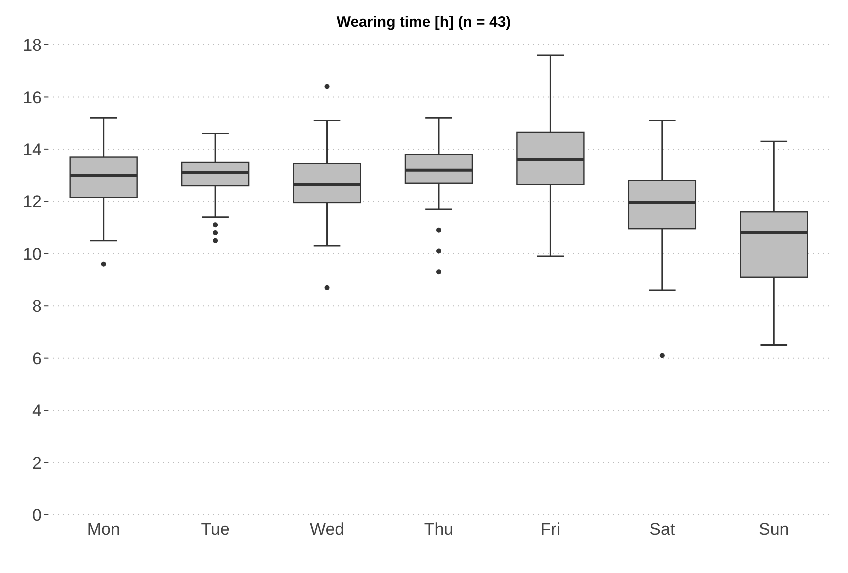 The height and width of the screenshot is (573, 848). I want to click on x-tick-label: Mon, so click(103, 530).